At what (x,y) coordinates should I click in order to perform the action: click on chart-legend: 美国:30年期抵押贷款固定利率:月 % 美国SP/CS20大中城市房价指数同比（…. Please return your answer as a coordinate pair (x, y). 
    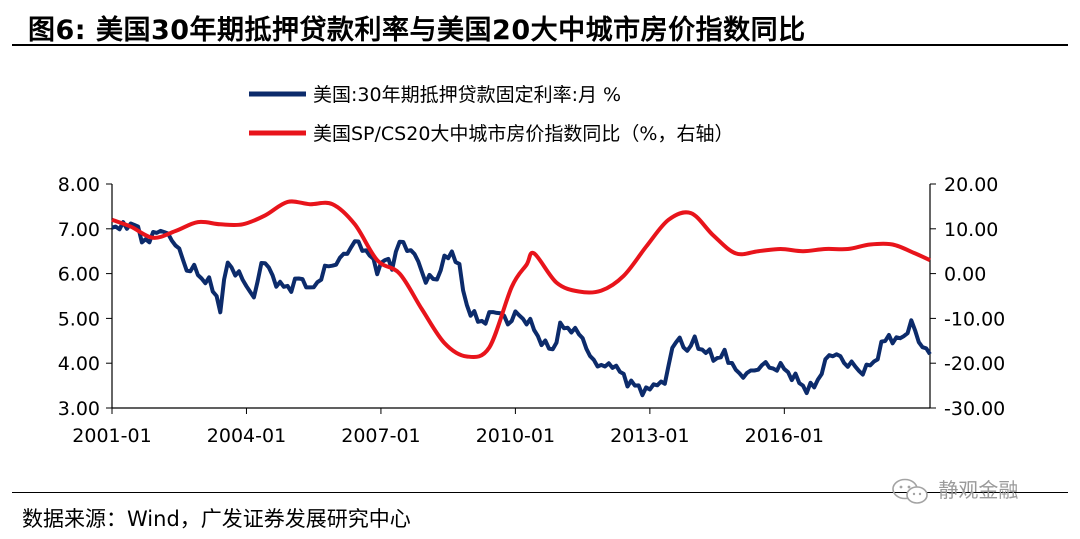
    Looking at the image, I should click on (491, 114).